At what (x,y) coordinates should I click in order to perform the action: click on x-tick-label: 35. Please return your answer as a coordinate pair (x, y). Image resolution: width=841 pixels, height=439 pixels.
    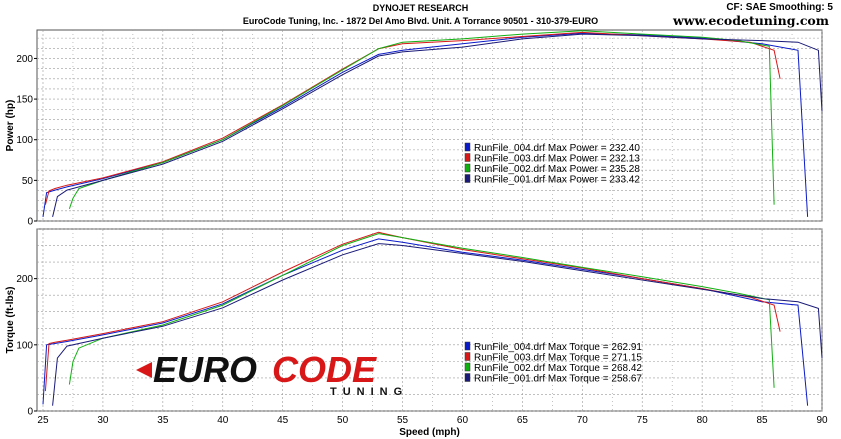
    Looking at the image, I should click on (163, 420).